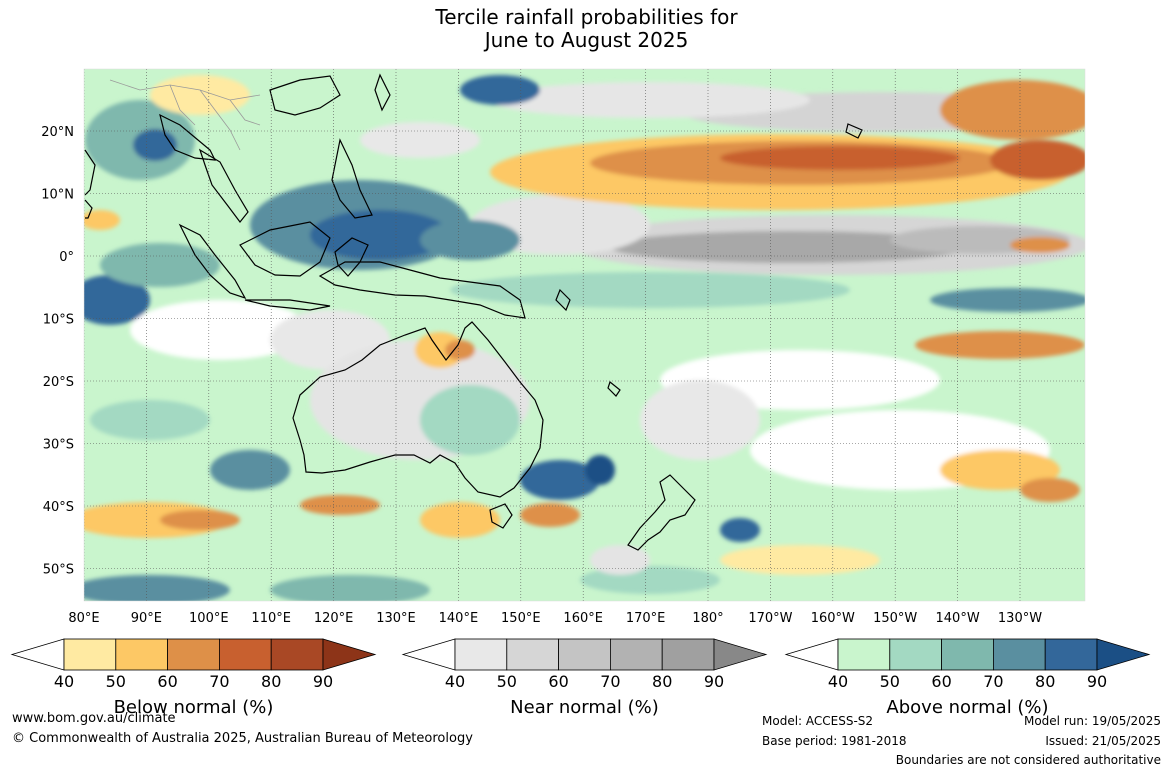 Image resolution: width=1173 pixels, height=770 pixels. Describe the element at coordinates (94, 718) in the screenshot. I see `source-url: www.bom.gov.au/climate` at that location.